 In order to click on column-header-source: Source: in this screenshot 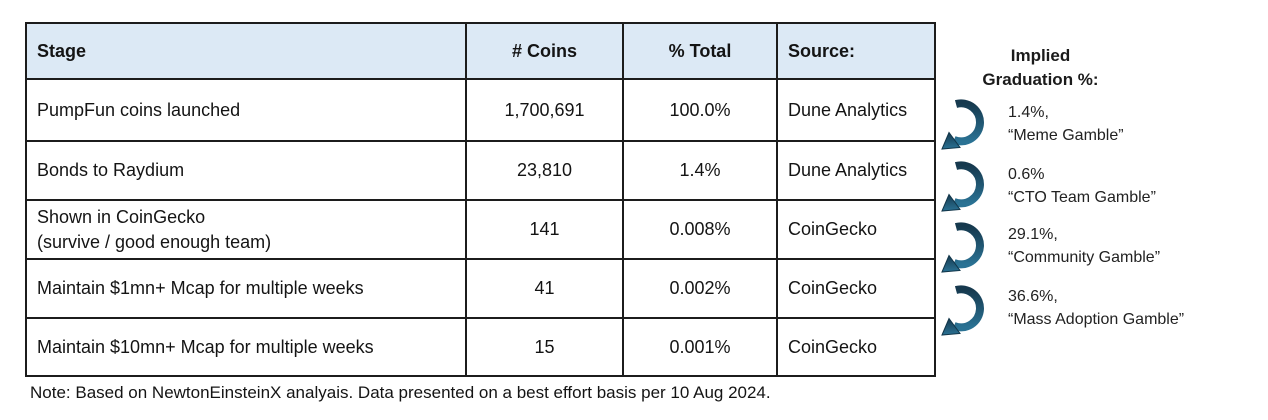, I will do `click(856, 51)`.